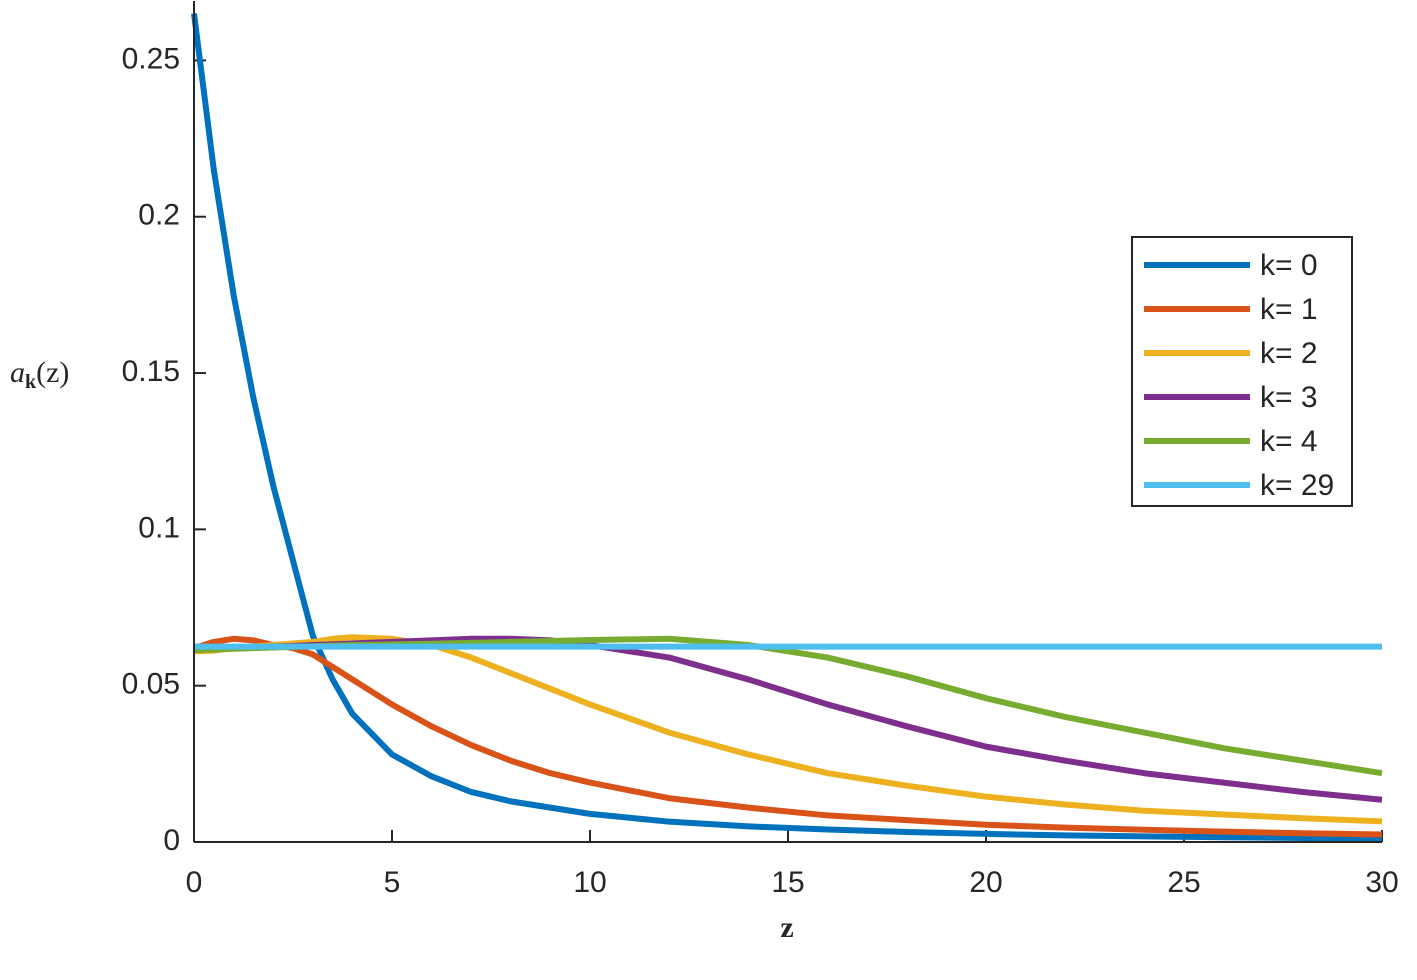 The image size is (1417, 980). Describe the element at coordinates (151, 371) in the screenshot. I see `y-tick-label: 0.15` at that location.